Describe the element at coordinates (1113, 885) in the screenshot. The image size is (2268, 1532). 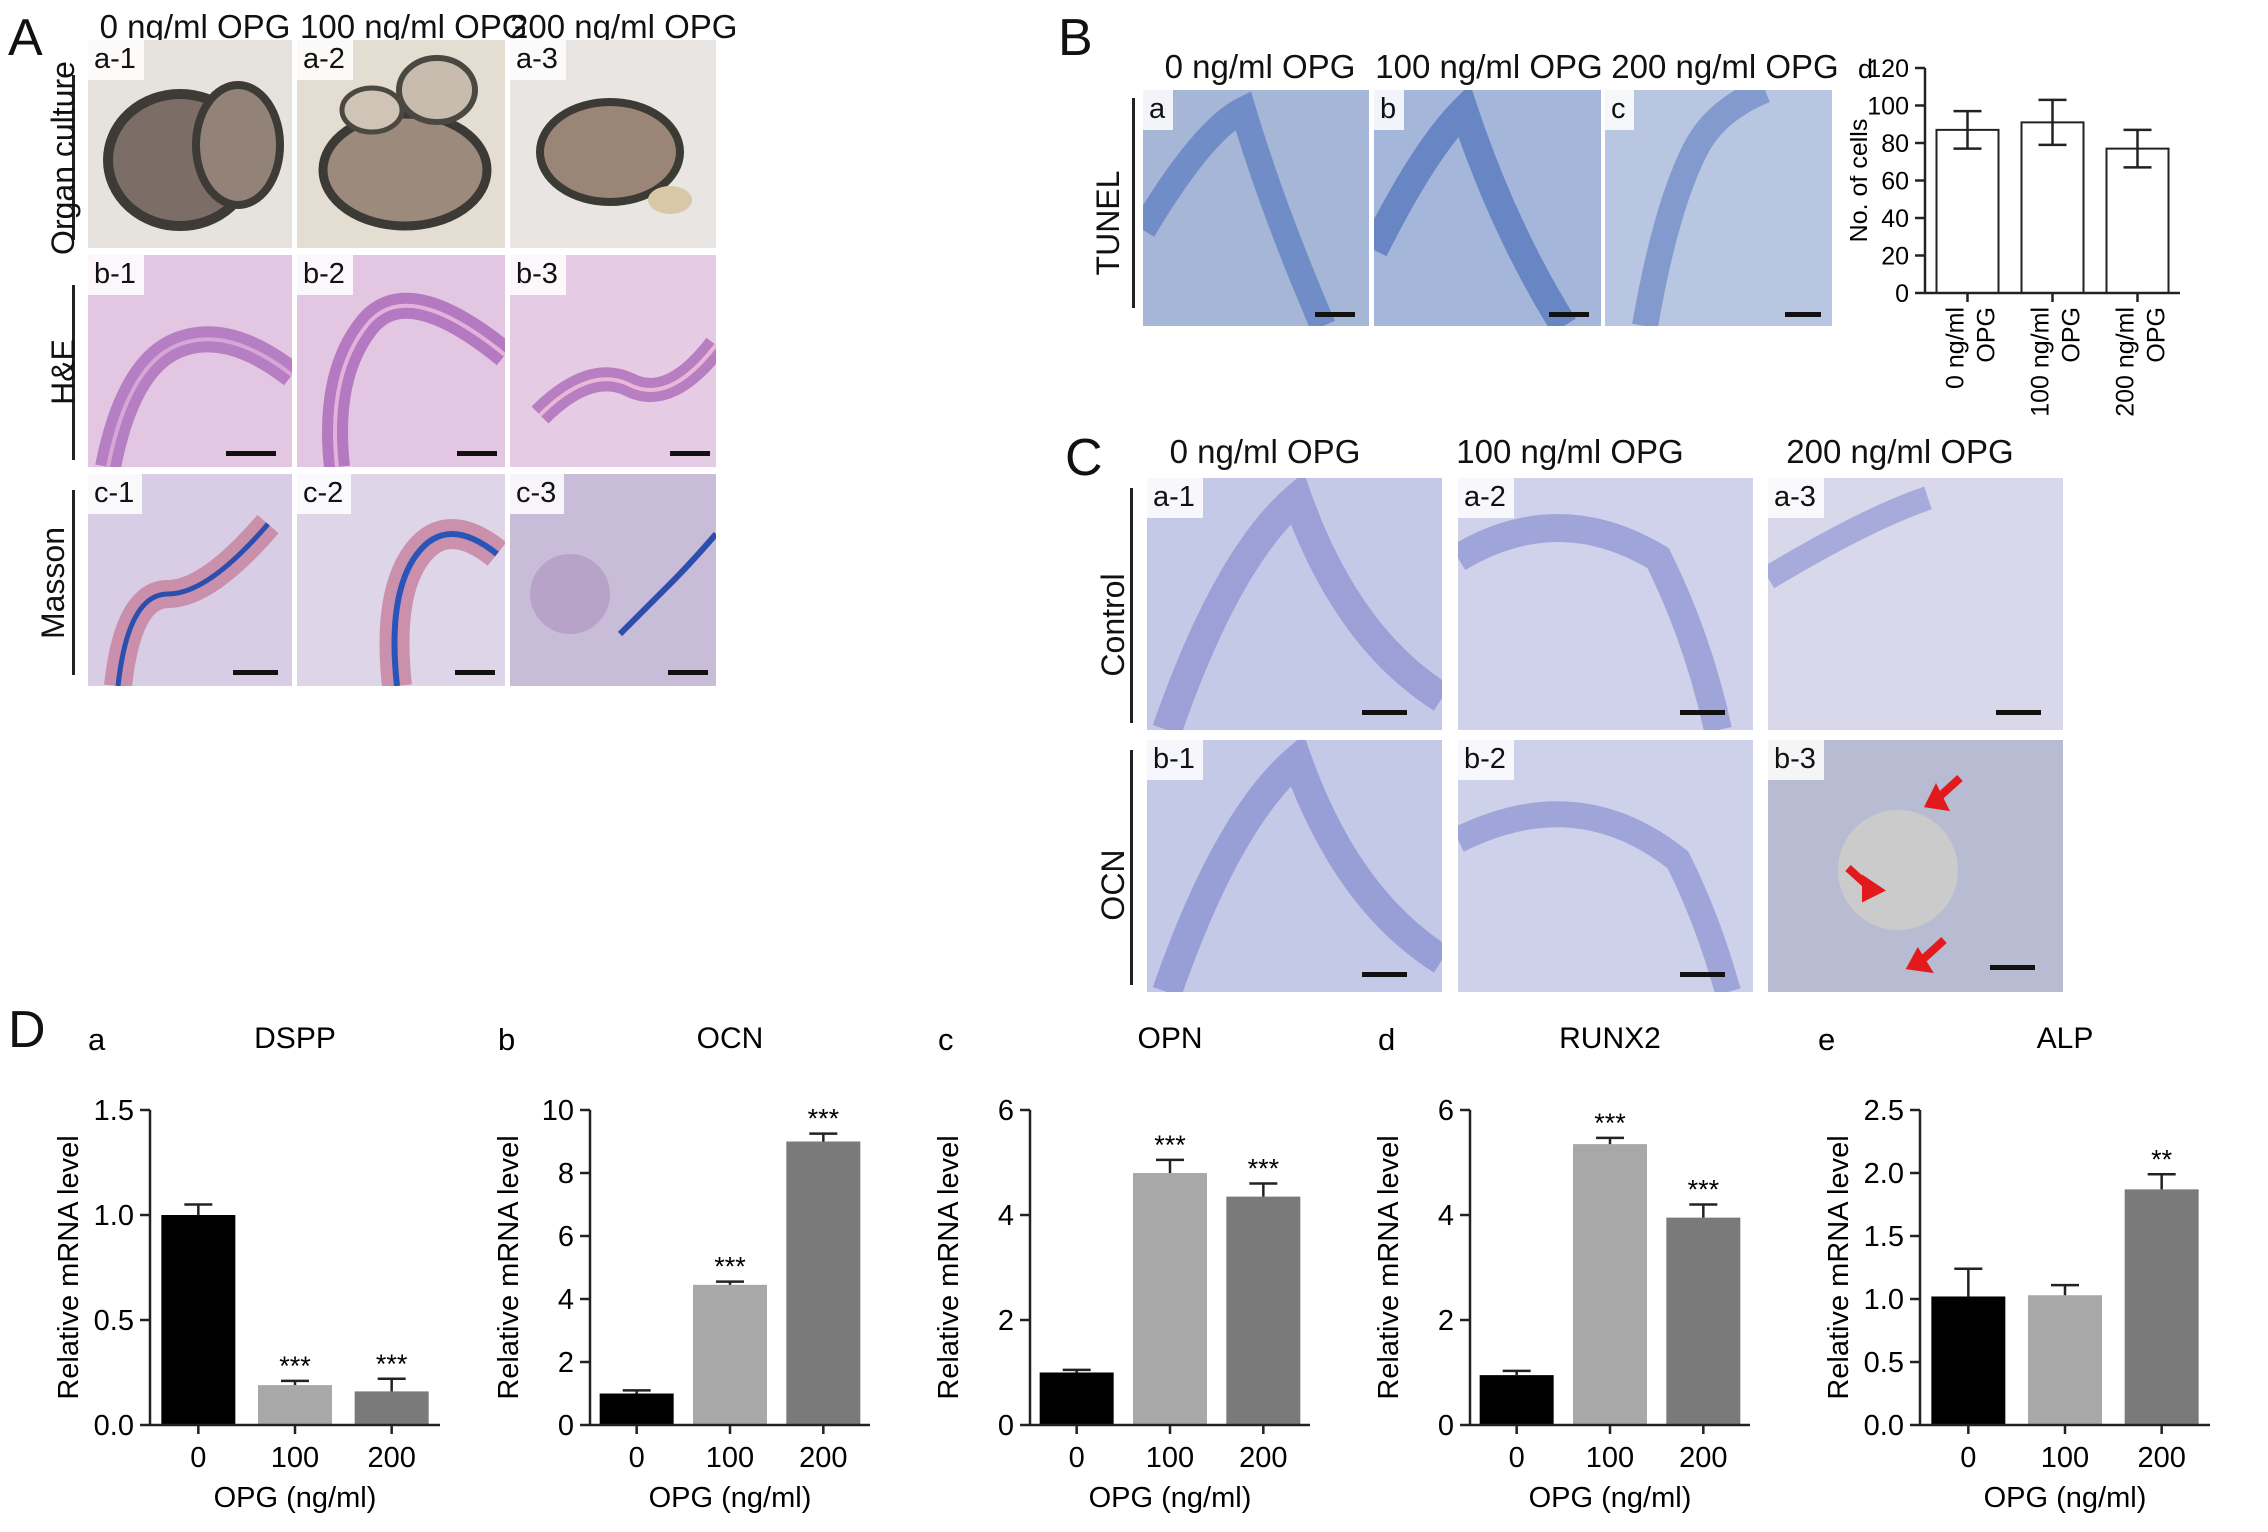
I see `panel-c-row-ocn: OCN` at that location.